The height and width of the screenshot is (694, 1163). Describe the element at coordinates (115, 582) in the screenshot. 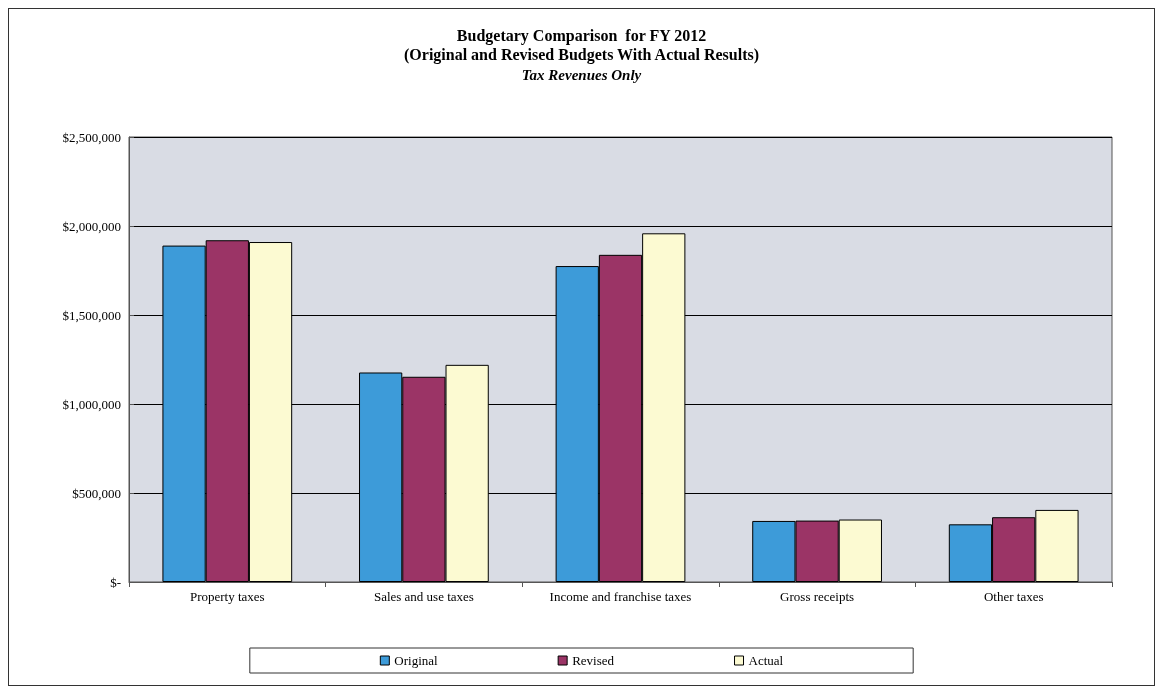

I see `y-tick-label: $-` at that location.